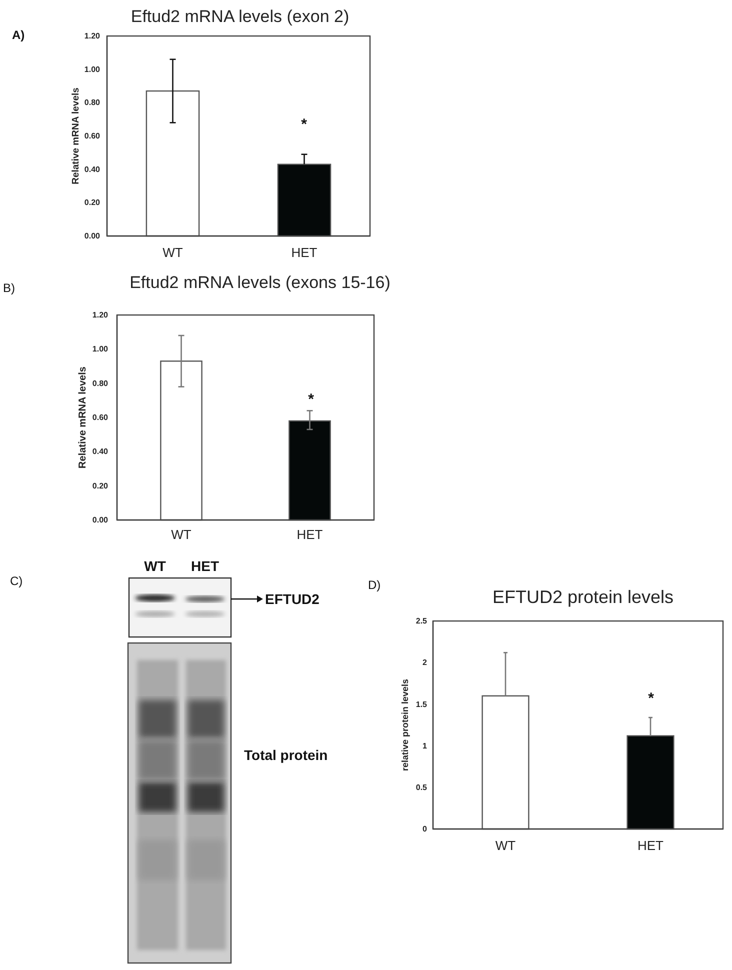  Describe the element at coordinates (405, 725) in the screenshot. I see `y-axis-title: relative protein levels` at that location.